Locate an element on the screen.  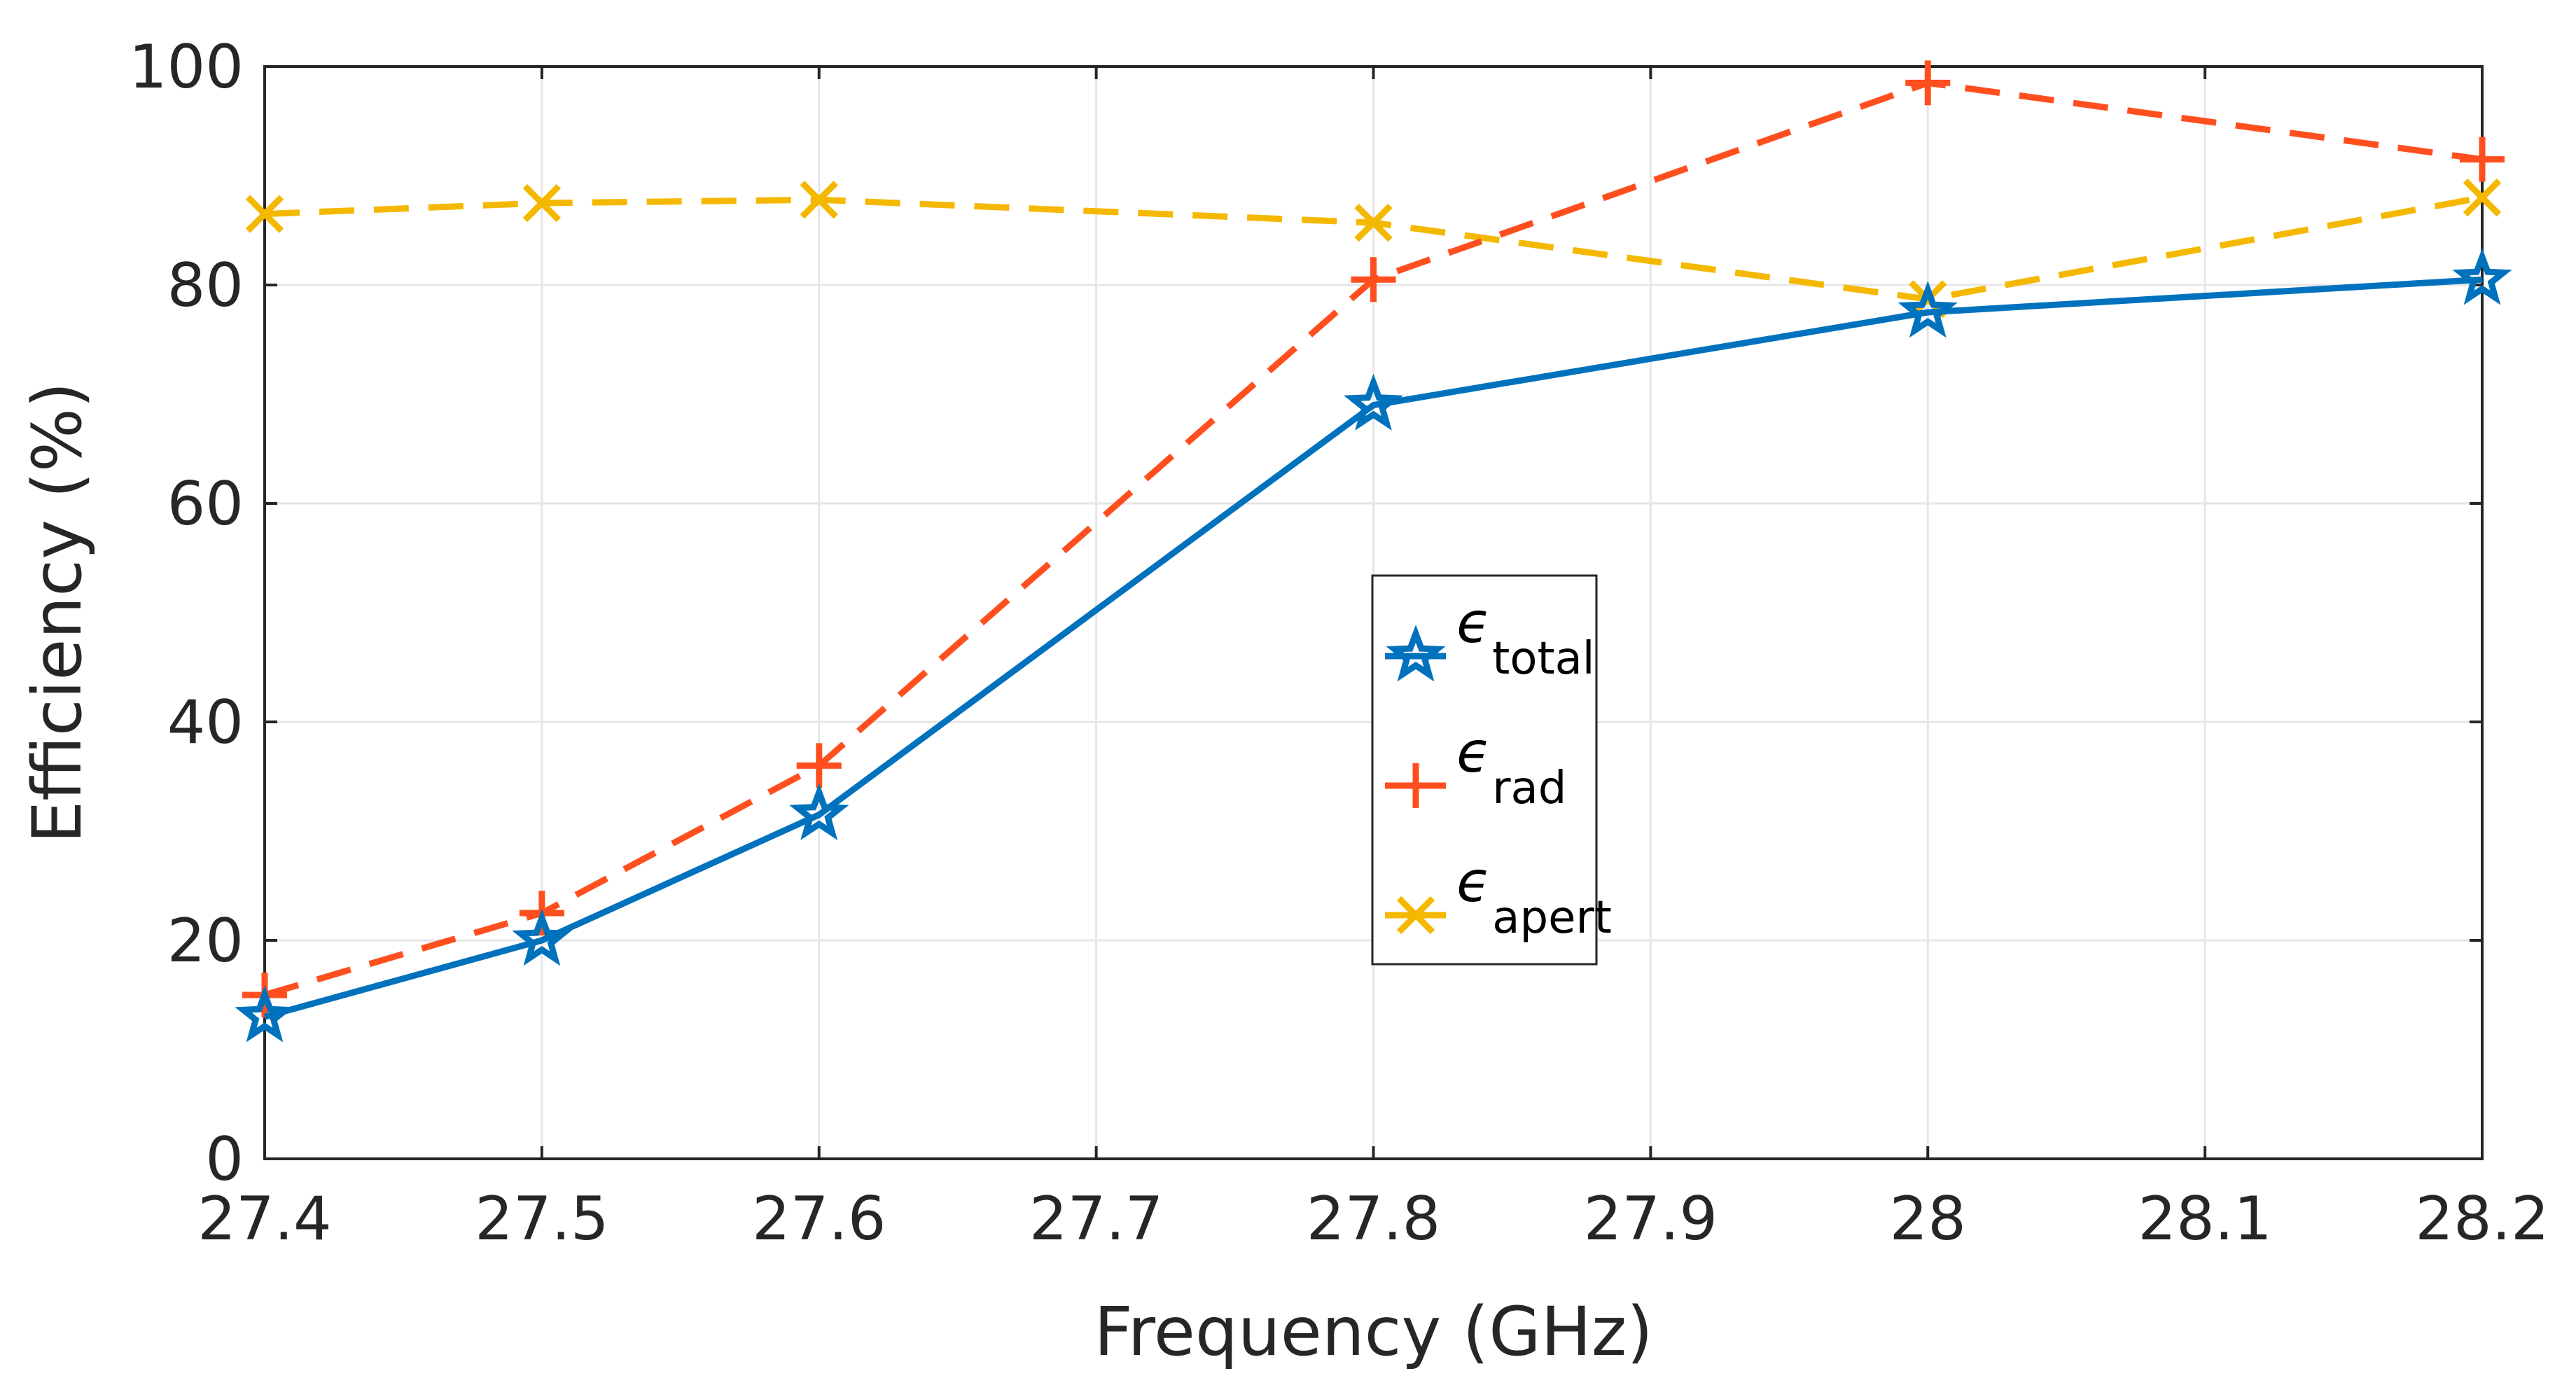
legend-label-apert: ϵapert is located at coordinates (1534, 897).